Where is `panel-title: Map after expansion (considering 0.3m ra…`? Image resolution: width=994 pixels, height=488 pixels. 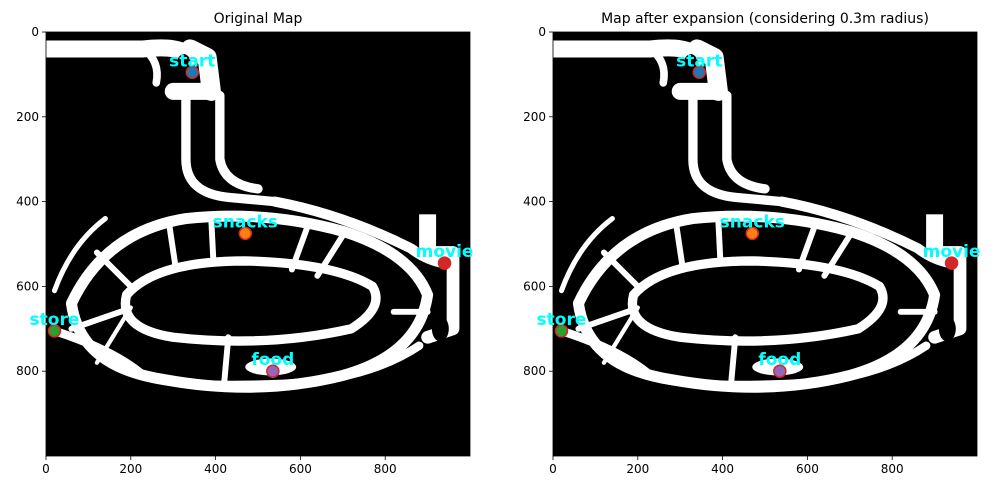 panel-title: Map after expansion (considering 0.3m ra… is located at coordinates (765, 19).